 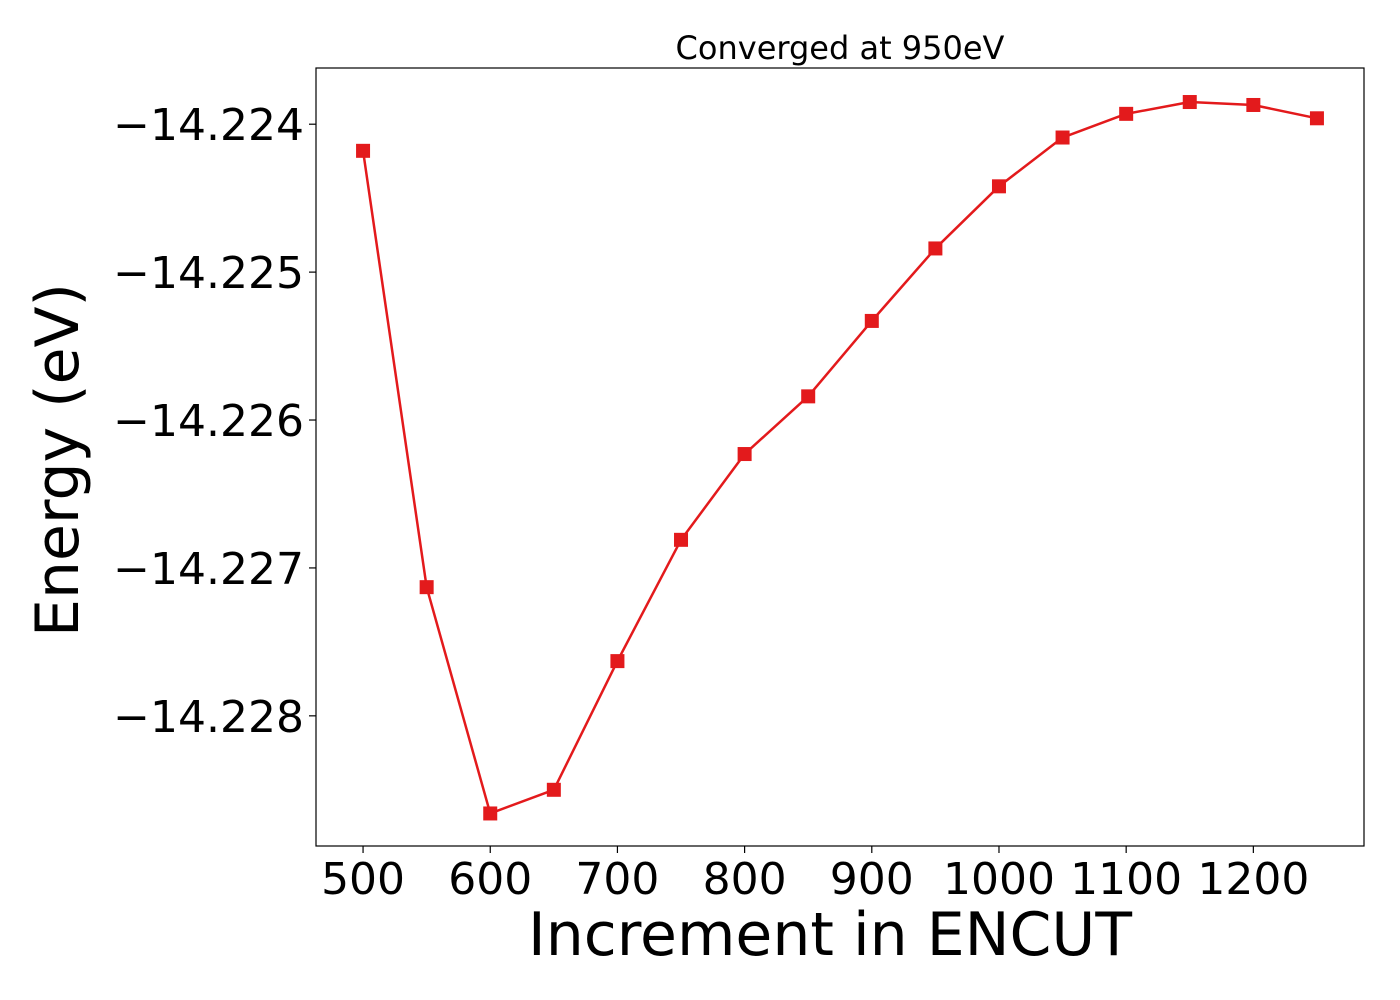 I want to click on x-tick-label: 1100, so click(x=1126, y=879).